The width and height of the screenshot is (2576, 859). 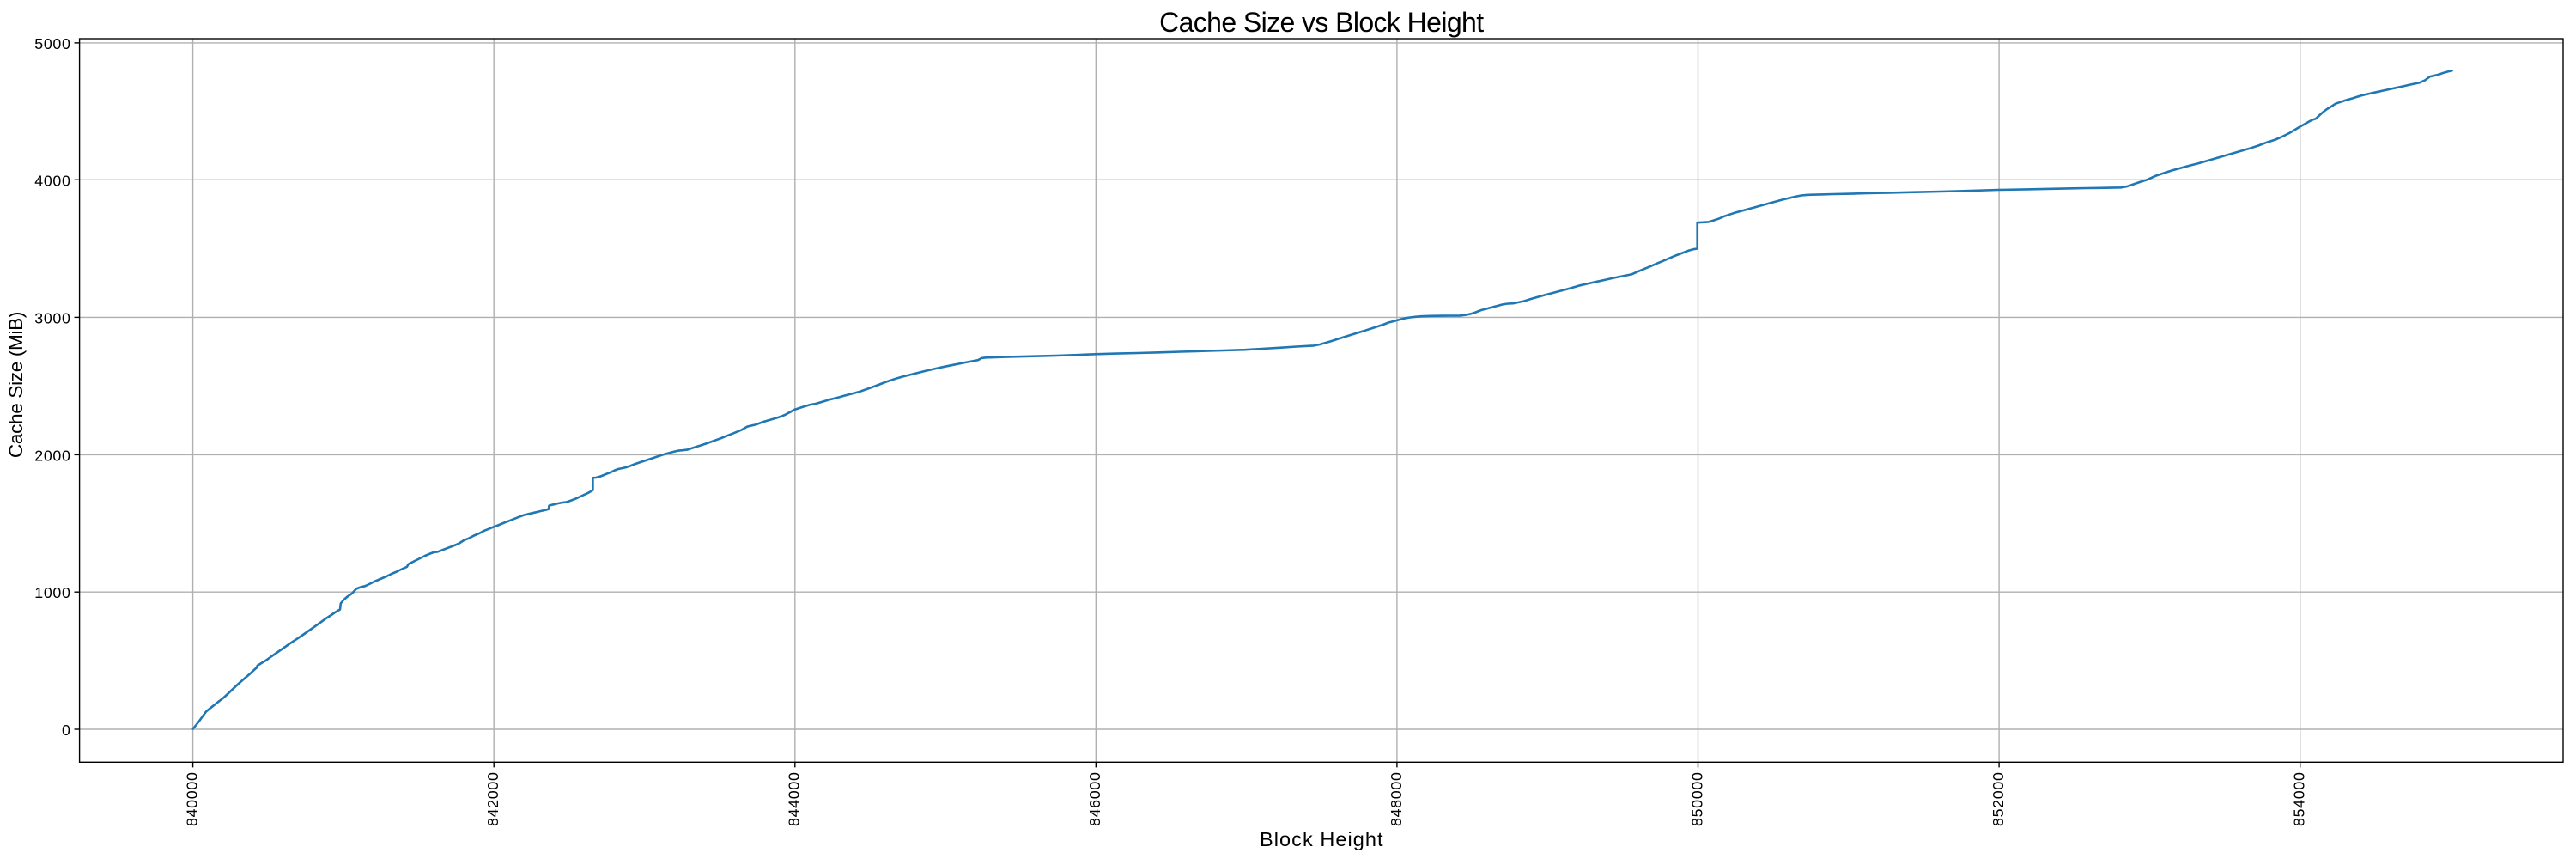 What do you see at coordinates (1998, 799) in the screenshot?
I see `svg-text: 852000` at bounding box center [1998, 799].